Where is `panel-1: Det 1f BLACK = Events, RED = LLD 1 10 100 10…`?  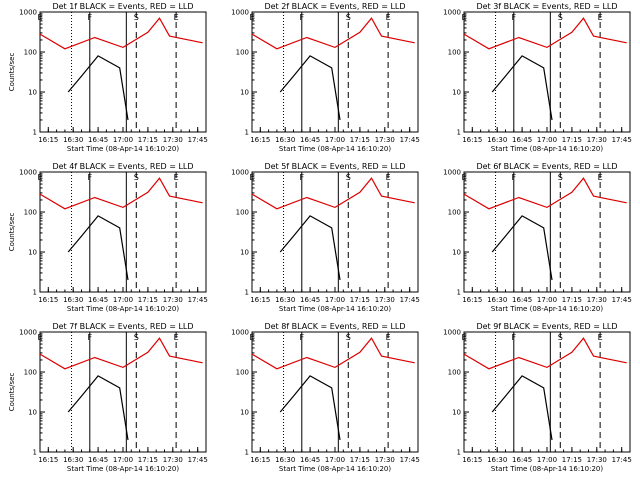
panel-1: Det 1f BLACK = Events, RED = LLD 1 10 100 10… is located at coordinates (108, 77).